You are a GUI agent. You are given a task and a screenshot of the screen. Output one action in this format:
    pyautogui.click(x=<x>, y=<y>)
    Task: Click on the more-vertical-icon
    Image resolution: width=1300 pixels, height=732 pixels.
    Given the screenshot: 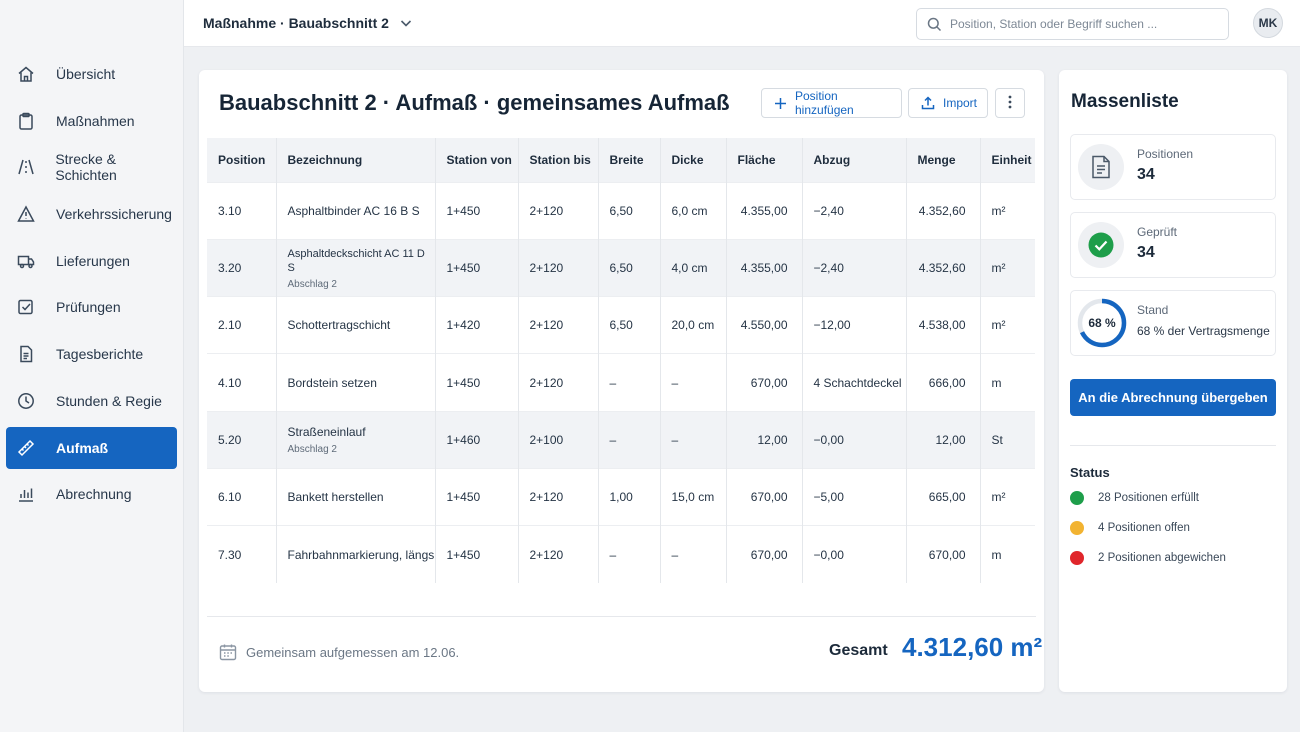 What is the action you would take?
    pyautogui.click(x=1010, y=103)
    